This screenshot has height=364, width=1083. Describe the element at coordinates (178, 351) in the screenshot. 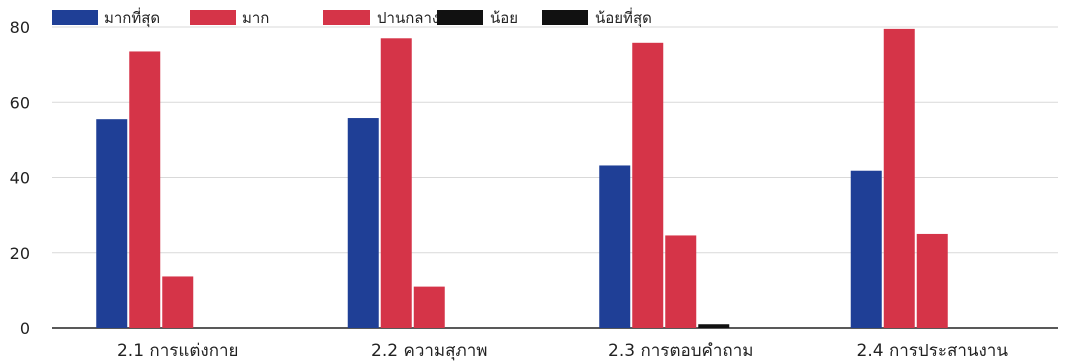

I see `x-tick-label: 2.1 การแต่งกาย` at that location.